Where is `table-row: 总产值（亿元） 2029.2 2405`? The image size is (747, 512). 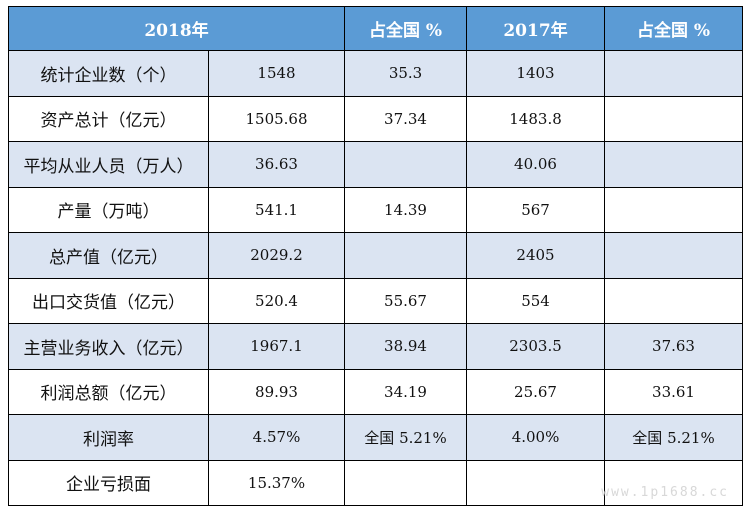 table-row: 总产值（亿元） 2029.2 2405 is located at coordinates (376, 255).